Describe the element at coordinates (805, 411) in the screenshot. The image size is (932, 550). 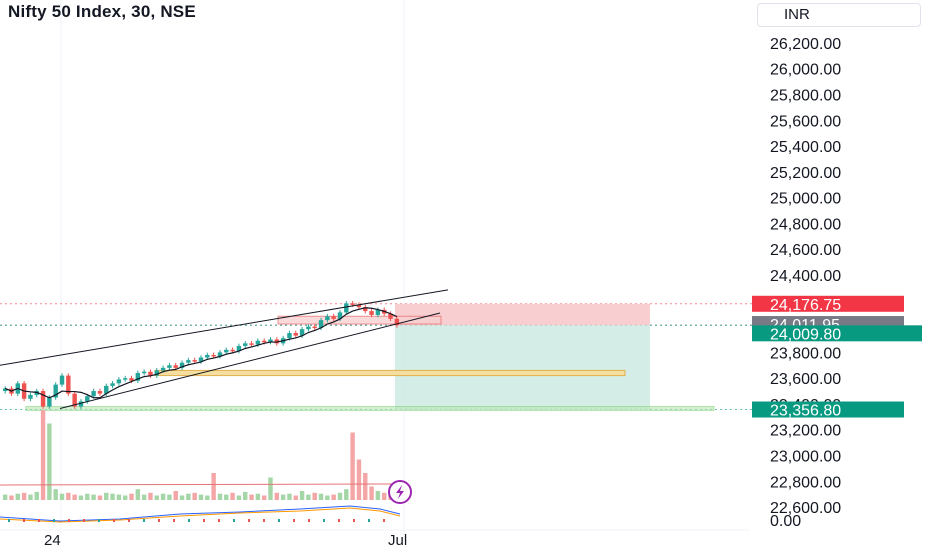
I see `price-label-text: 23,356.80` at that location.